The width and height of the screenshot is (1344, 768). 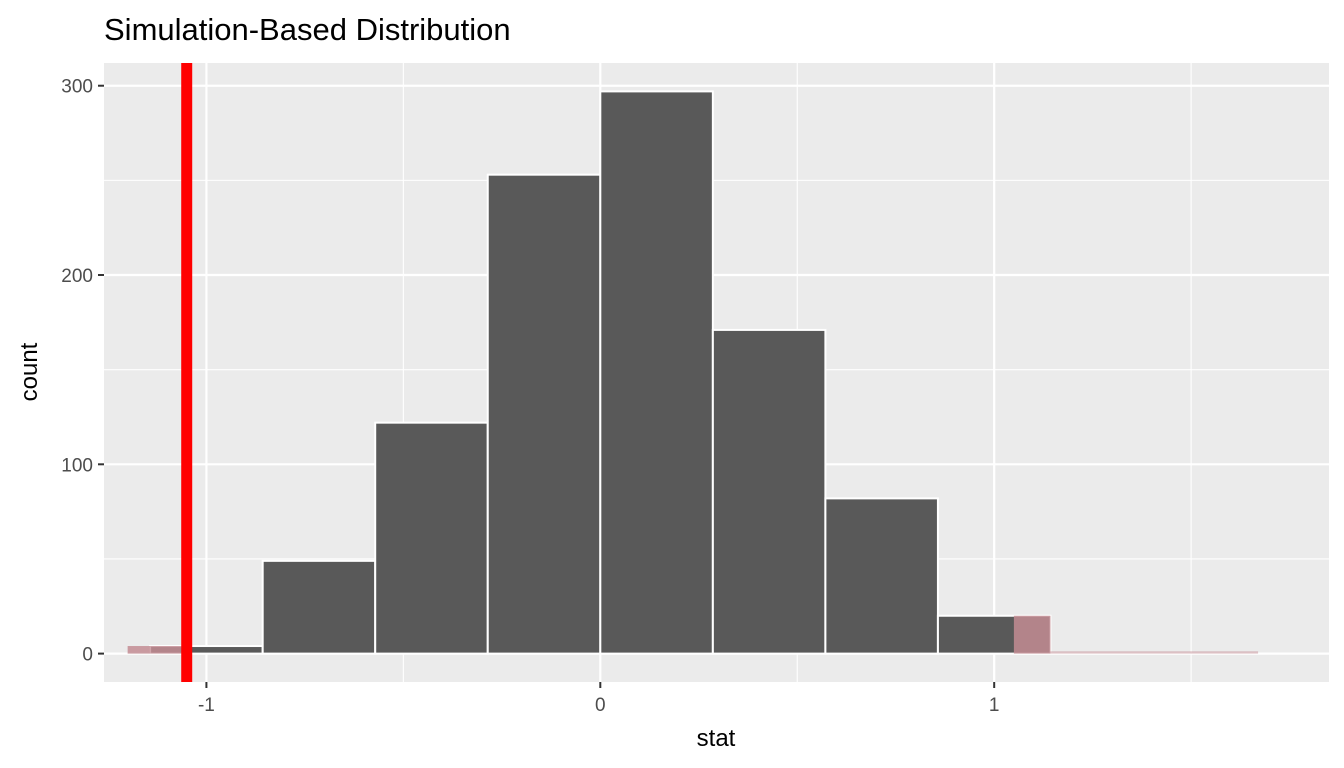 I want to click on y-tick-label: 0, so click(x=87, y=655).